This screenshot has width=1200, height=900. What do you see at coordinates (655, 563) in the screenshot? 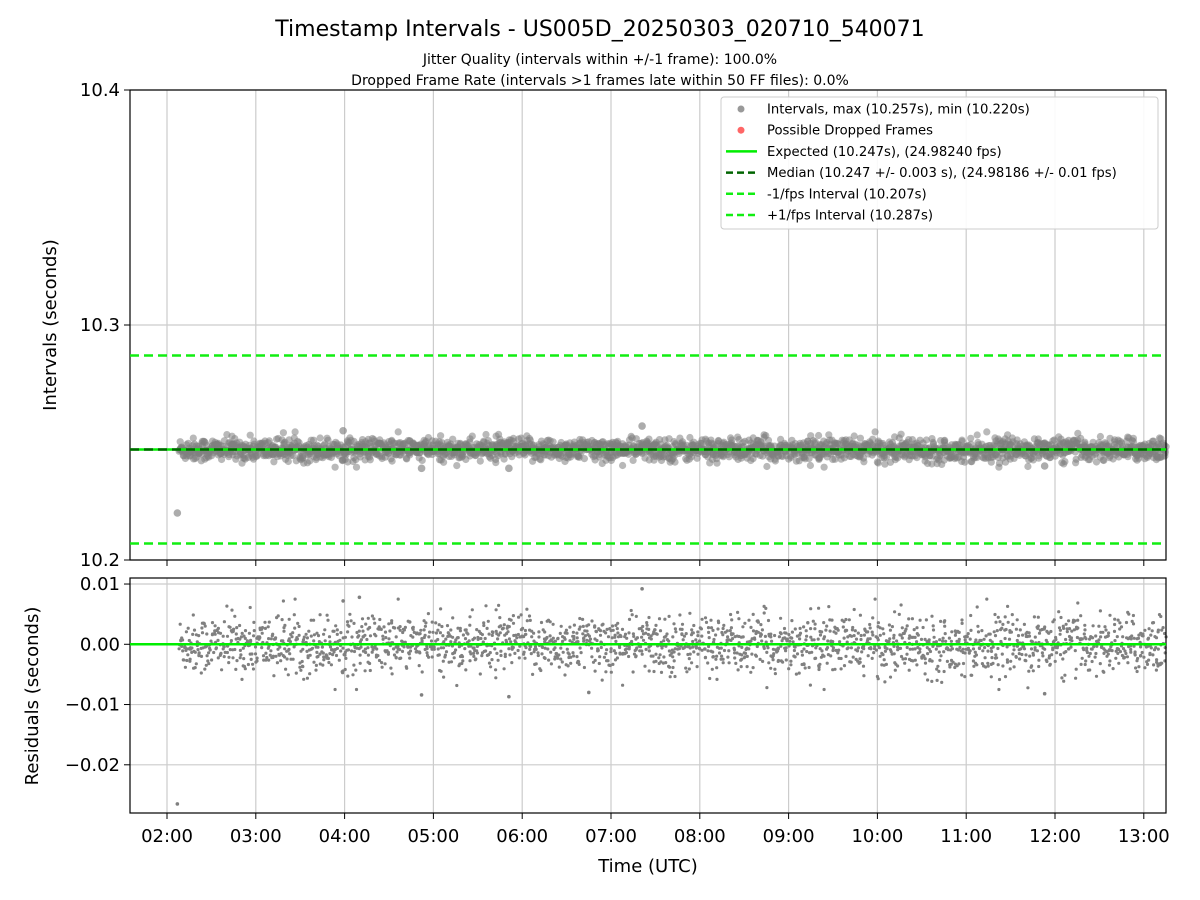
I see `intervals-x-ticks` at bounding box center [655, 563].